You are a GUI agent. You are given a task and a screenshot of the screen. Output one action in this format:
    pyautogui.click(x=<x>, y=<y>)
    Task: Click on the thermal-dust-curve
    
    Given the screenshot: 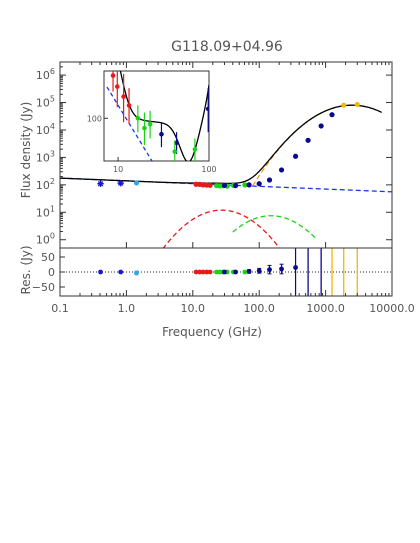 What is the action you would take?
    pyautogui.click(x=309, y=145)
    